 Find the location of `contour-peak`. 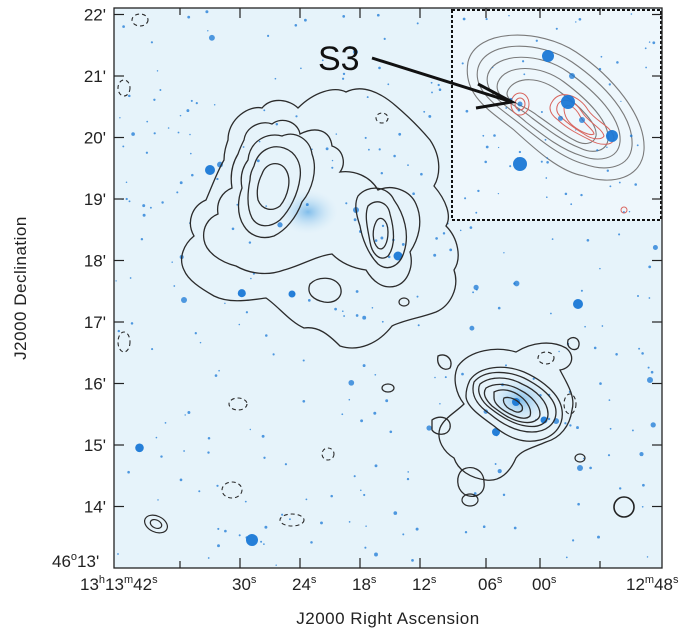

contour-peak is located at coordinates (513, 404).